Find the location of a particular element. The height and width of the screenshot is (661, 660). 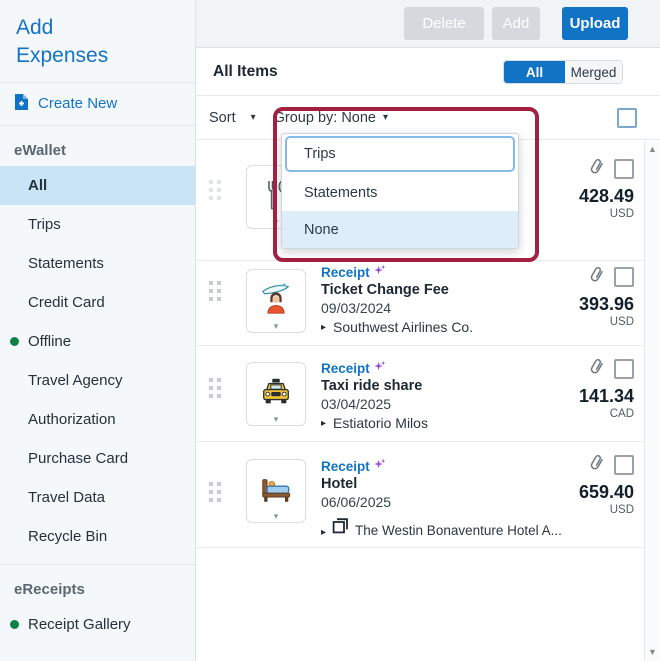

taxi-icon is located at coordinates (276, 394).